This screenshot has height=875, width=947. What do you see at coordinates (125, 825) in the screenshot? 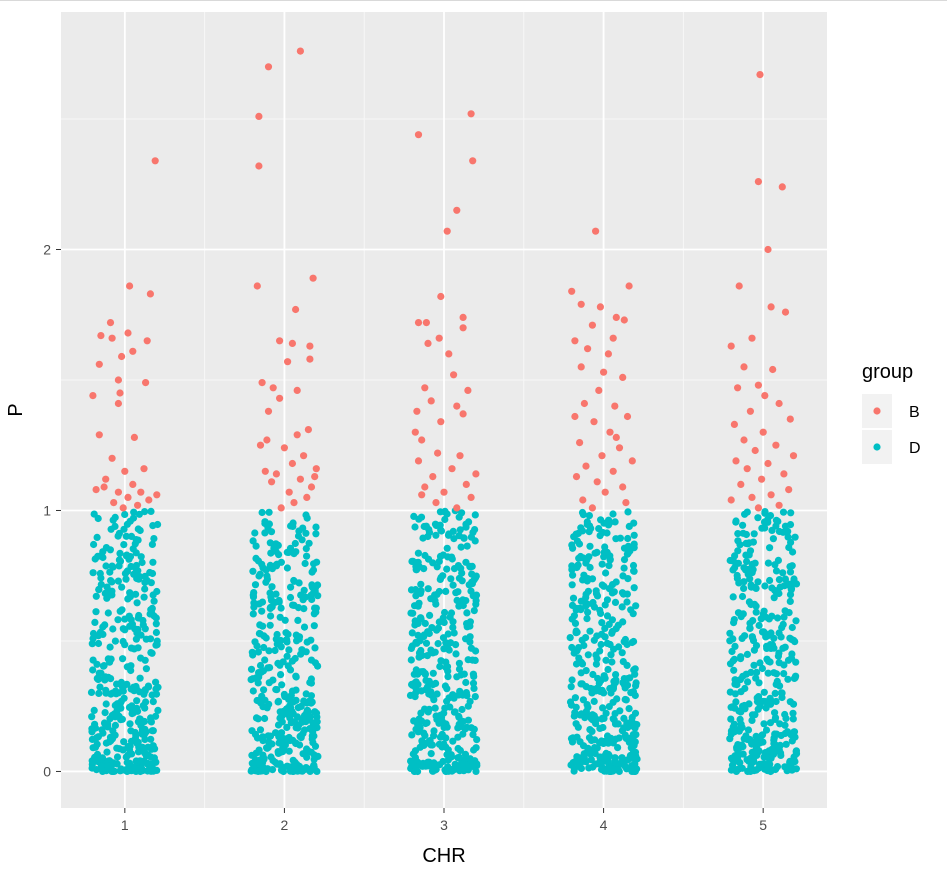
I see `x-tick-label: 1` at bounding box center [125, 825].